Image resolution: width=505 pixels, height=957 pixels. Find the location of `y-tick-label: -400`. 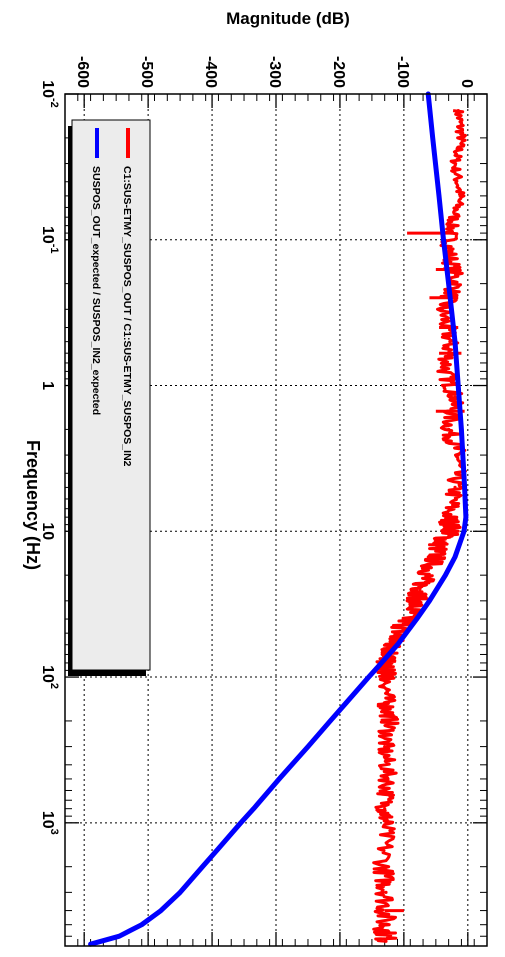

y-tick-label: -400 is located at coordinates (210, 72).